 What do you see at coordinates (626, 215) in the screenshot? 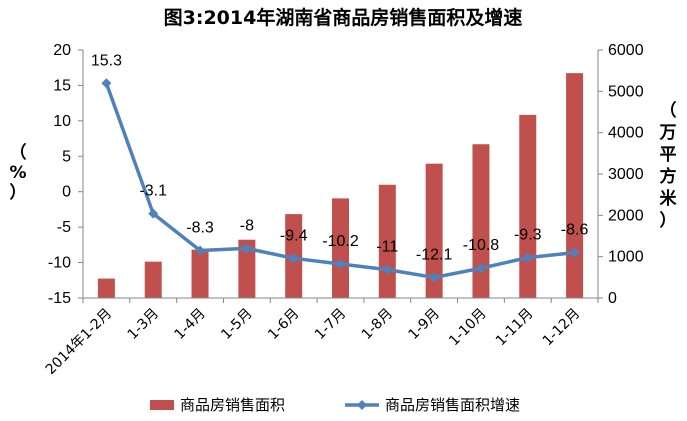
I see `right-tick-label: 2000` at bounding box center [626, 215].